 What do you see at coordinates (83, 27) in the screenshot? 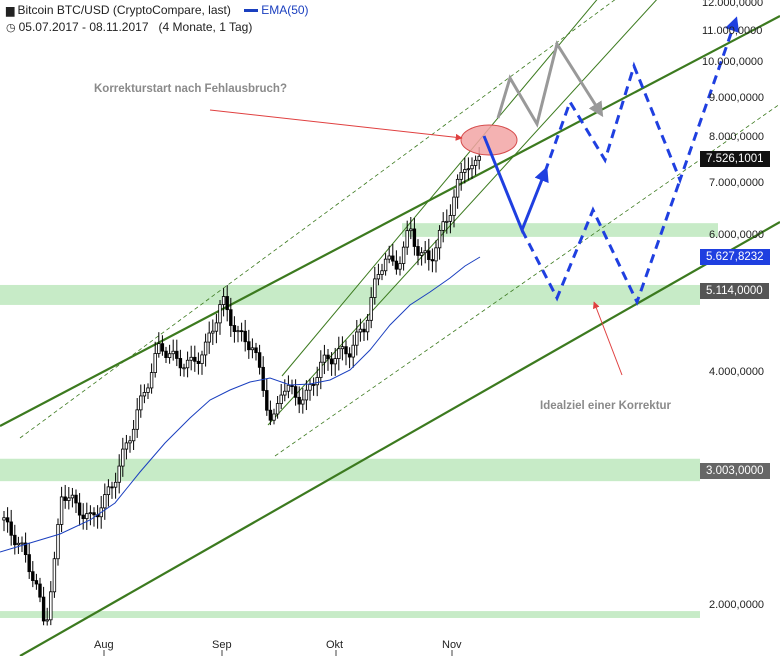
I see `period-range: 05.07.2017 - 08.11.2017` at bounding box center [83, 27].